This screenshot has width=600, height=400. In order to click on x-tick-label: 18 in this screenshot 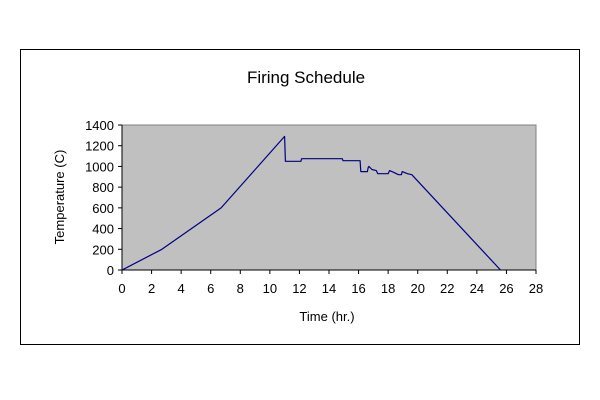, I will do `click(388, 288)`.